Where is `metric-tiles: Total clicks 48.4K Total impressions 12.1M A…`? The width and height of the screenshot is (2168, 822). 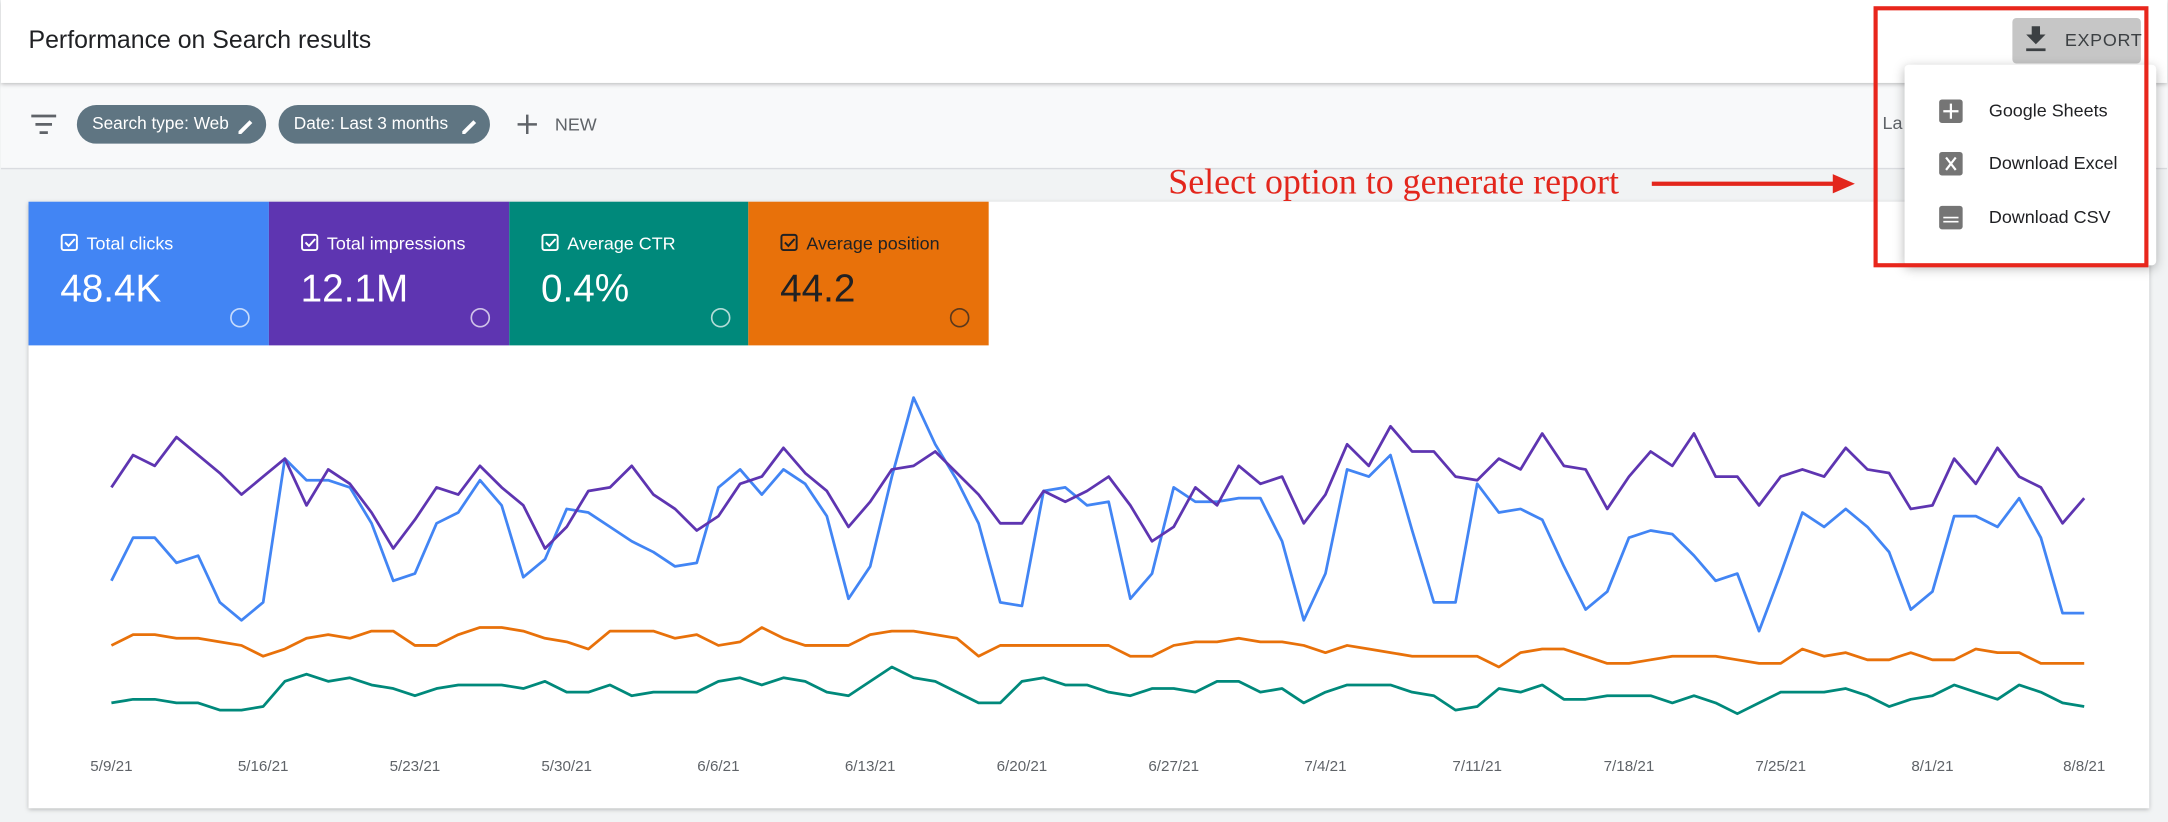
metric-tiles: Total clicks 48.4K Total impressions 12.1M A… is located at coordinates (508, 273).